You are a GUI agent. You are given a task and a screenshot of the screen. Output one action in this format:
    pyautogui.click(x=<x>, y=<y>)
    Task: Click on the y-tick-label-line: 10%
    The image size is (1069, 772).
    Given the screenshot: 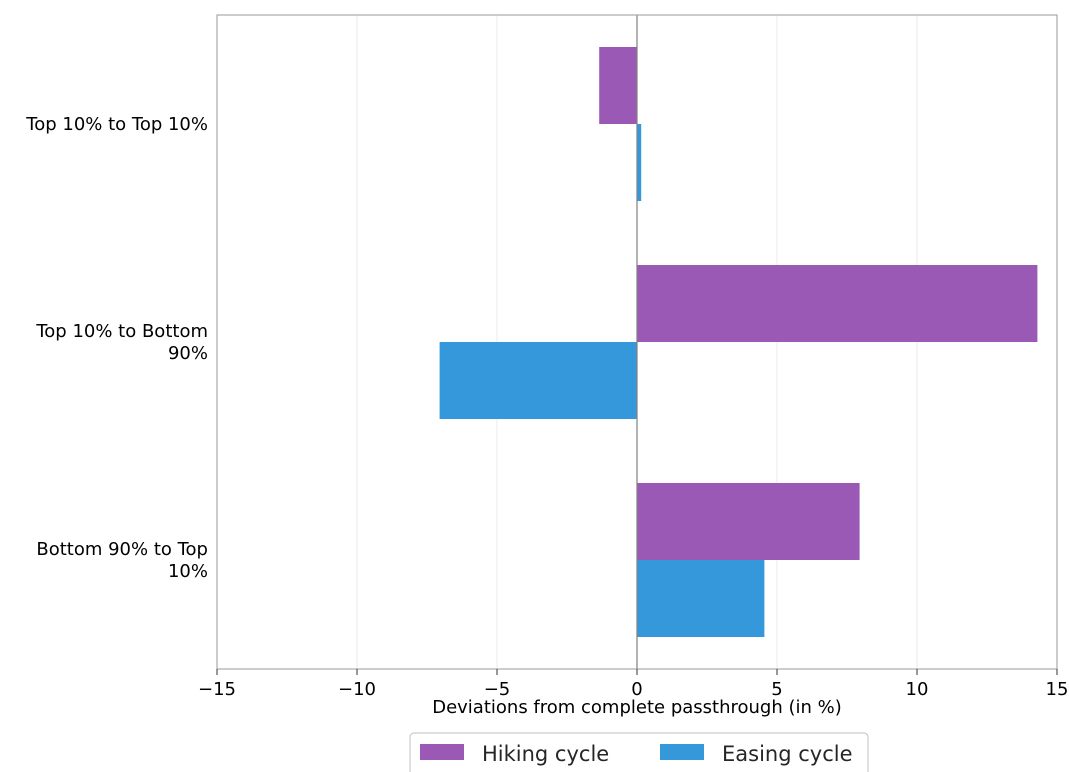 What is the action you would take?
    pyautogui.click(x=188, y=571)
    